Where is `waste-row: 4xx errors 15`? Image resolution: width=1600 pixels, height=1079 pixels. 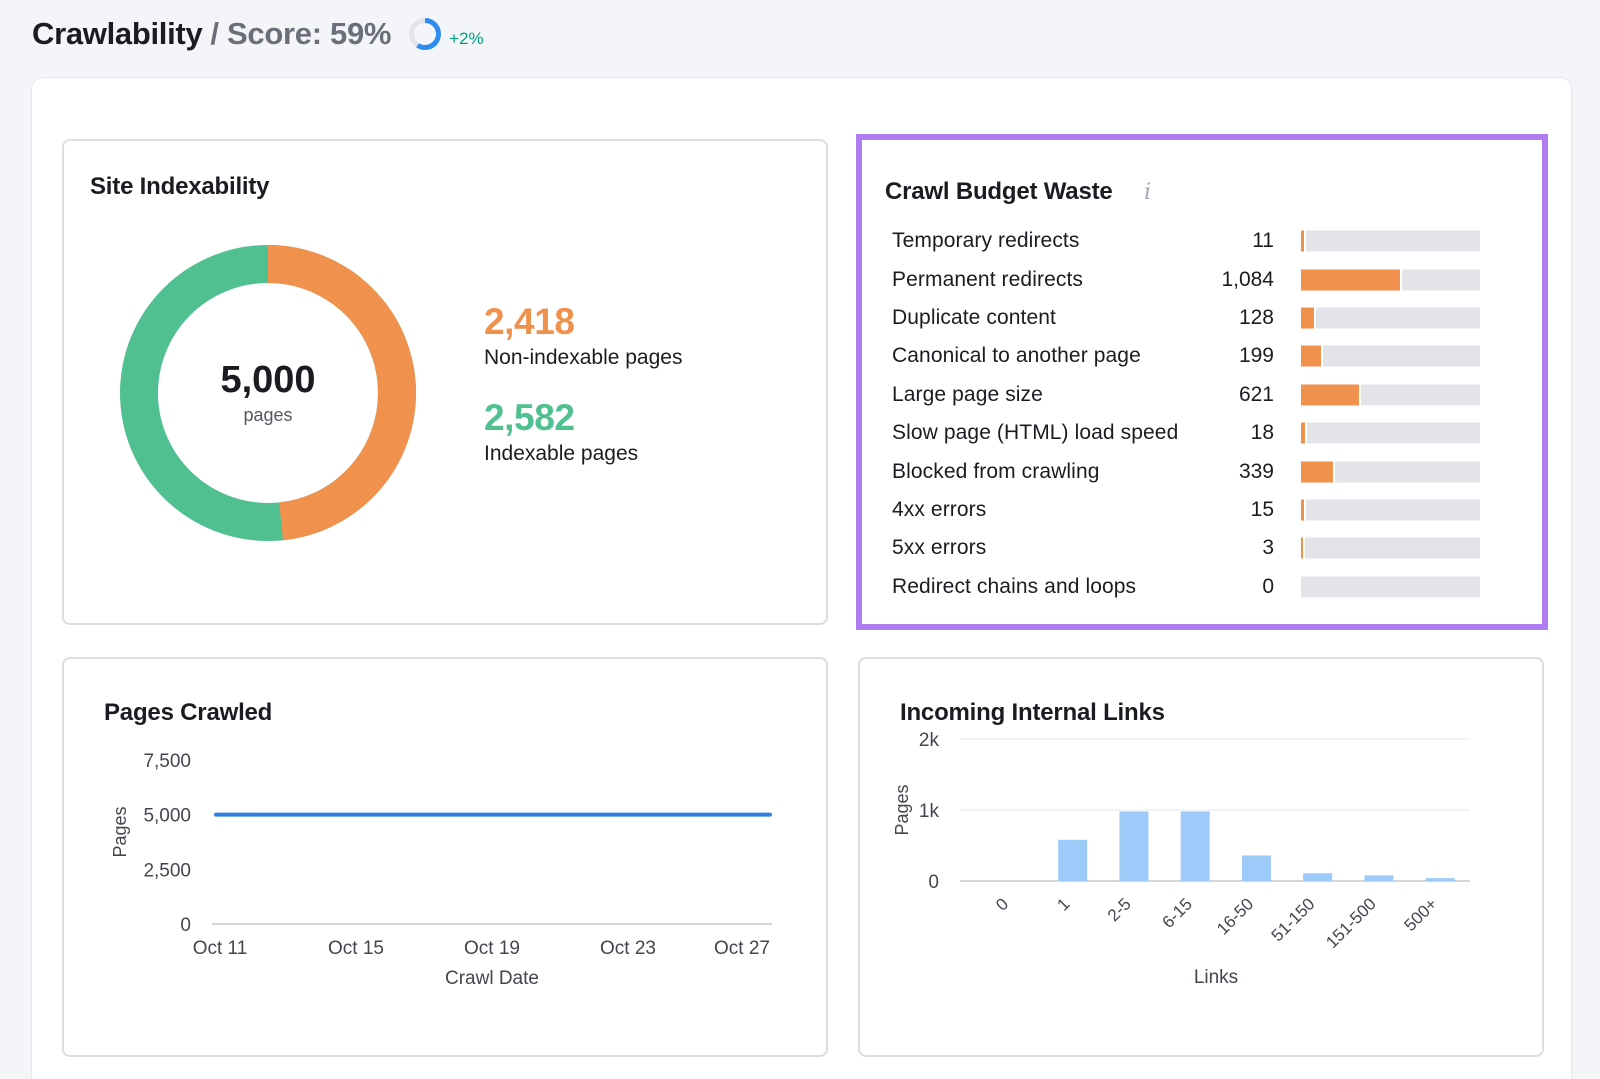 waste-row: 4xx errors 15 is located at coordinates (1207, 510).